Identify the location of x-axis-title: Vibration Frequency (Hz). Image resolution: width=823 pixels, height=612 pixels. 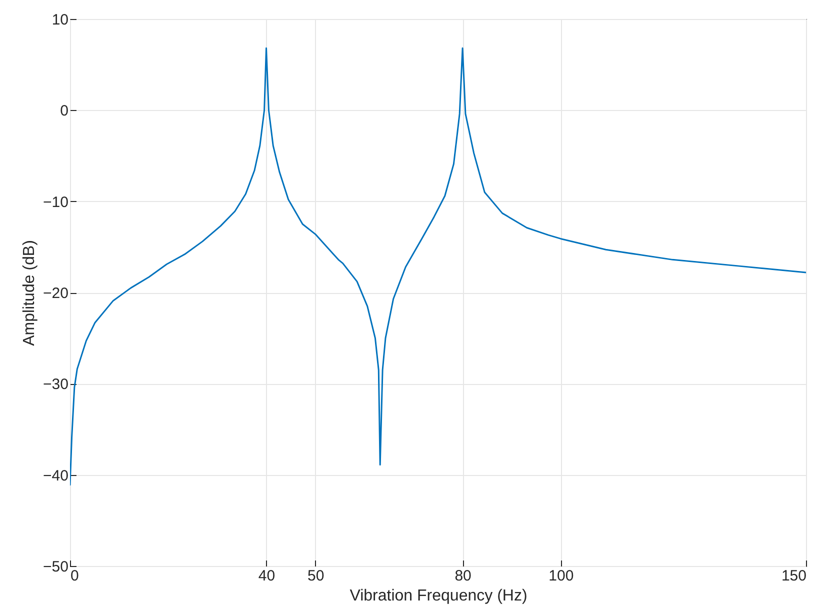
(439, 596).